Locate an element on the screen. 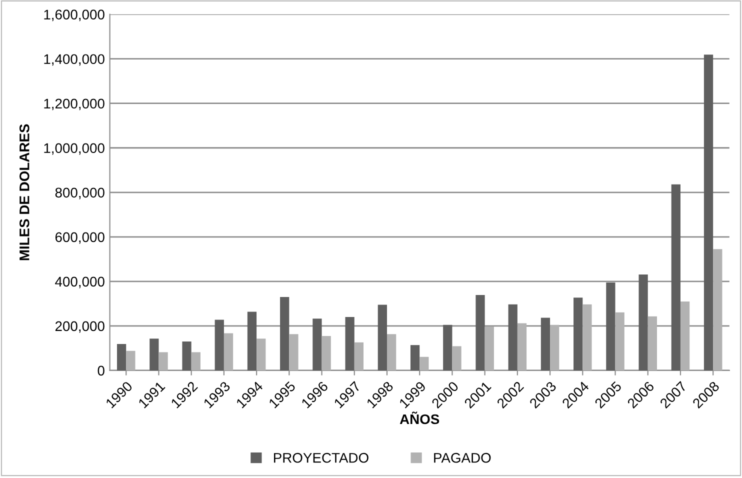  y-axis-title: MILES DE DOLARES is located at coordinates (24, 192).